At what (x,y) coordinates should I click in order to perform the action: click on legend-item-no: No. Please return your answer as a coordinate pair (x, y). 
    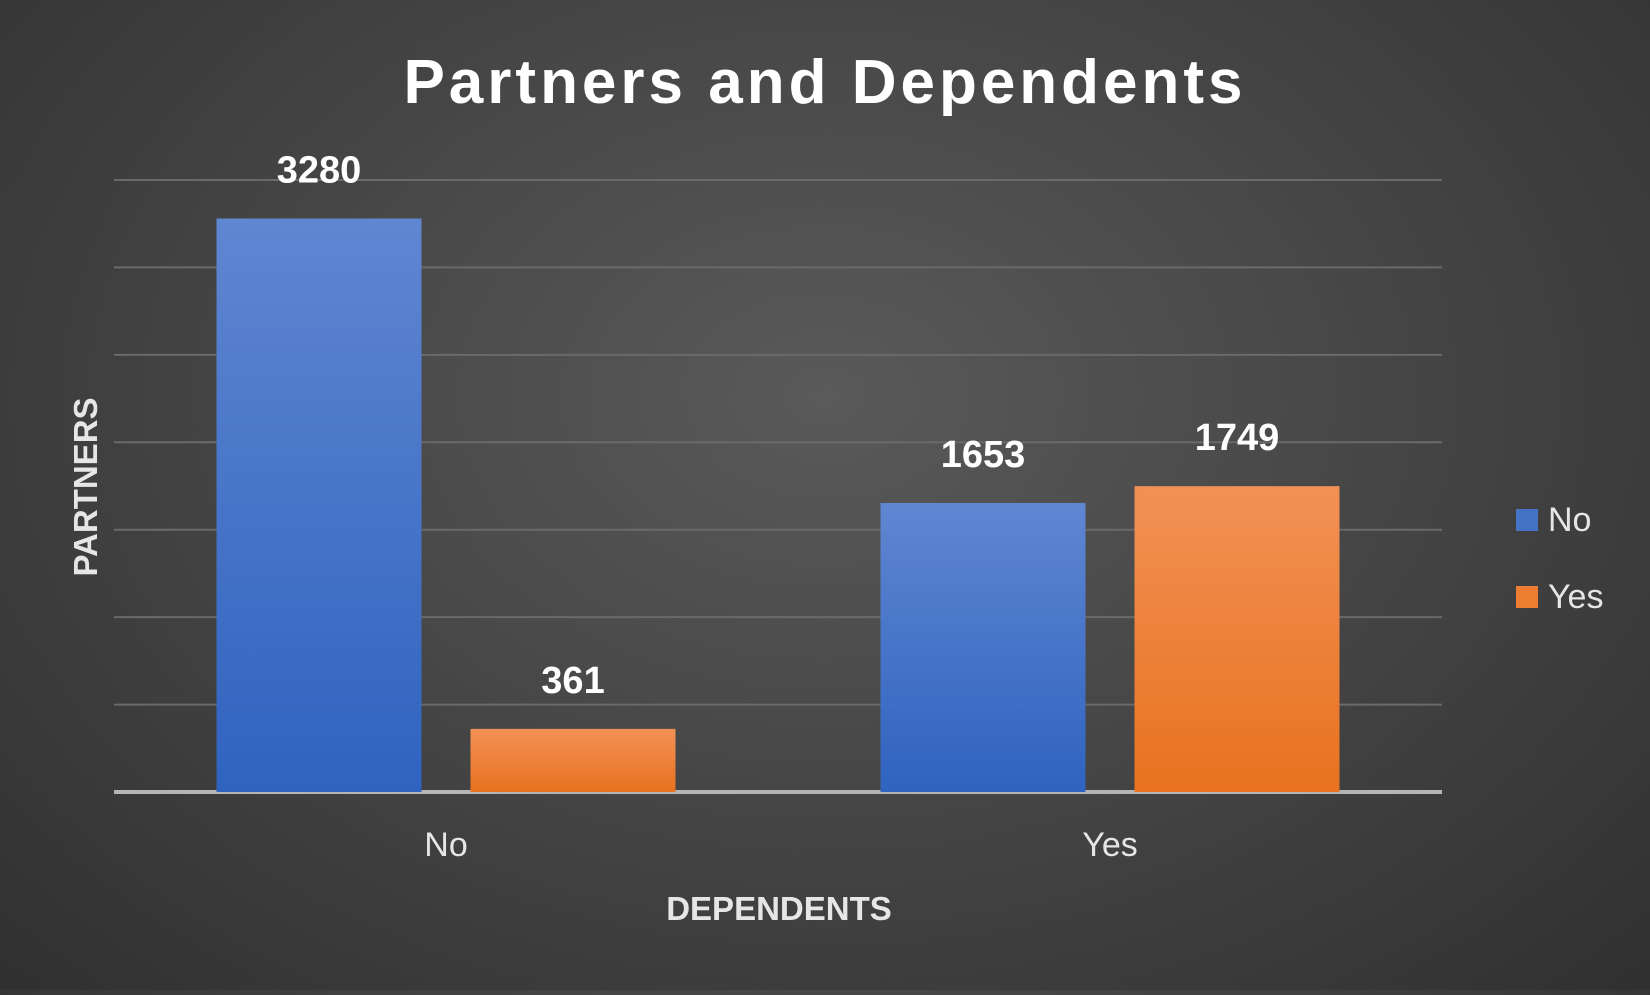
    Looking at the image, I should click on (1553, 520).